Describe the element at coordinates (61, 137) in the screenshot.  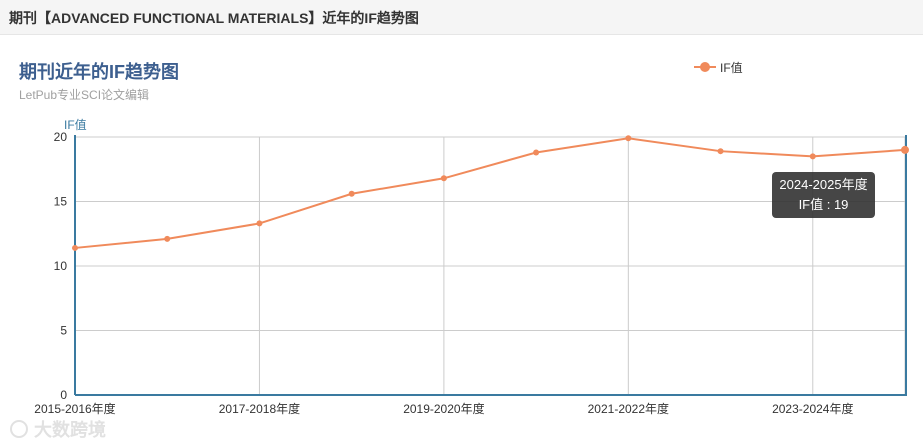
I see `y-tick-label: 20` at that location.